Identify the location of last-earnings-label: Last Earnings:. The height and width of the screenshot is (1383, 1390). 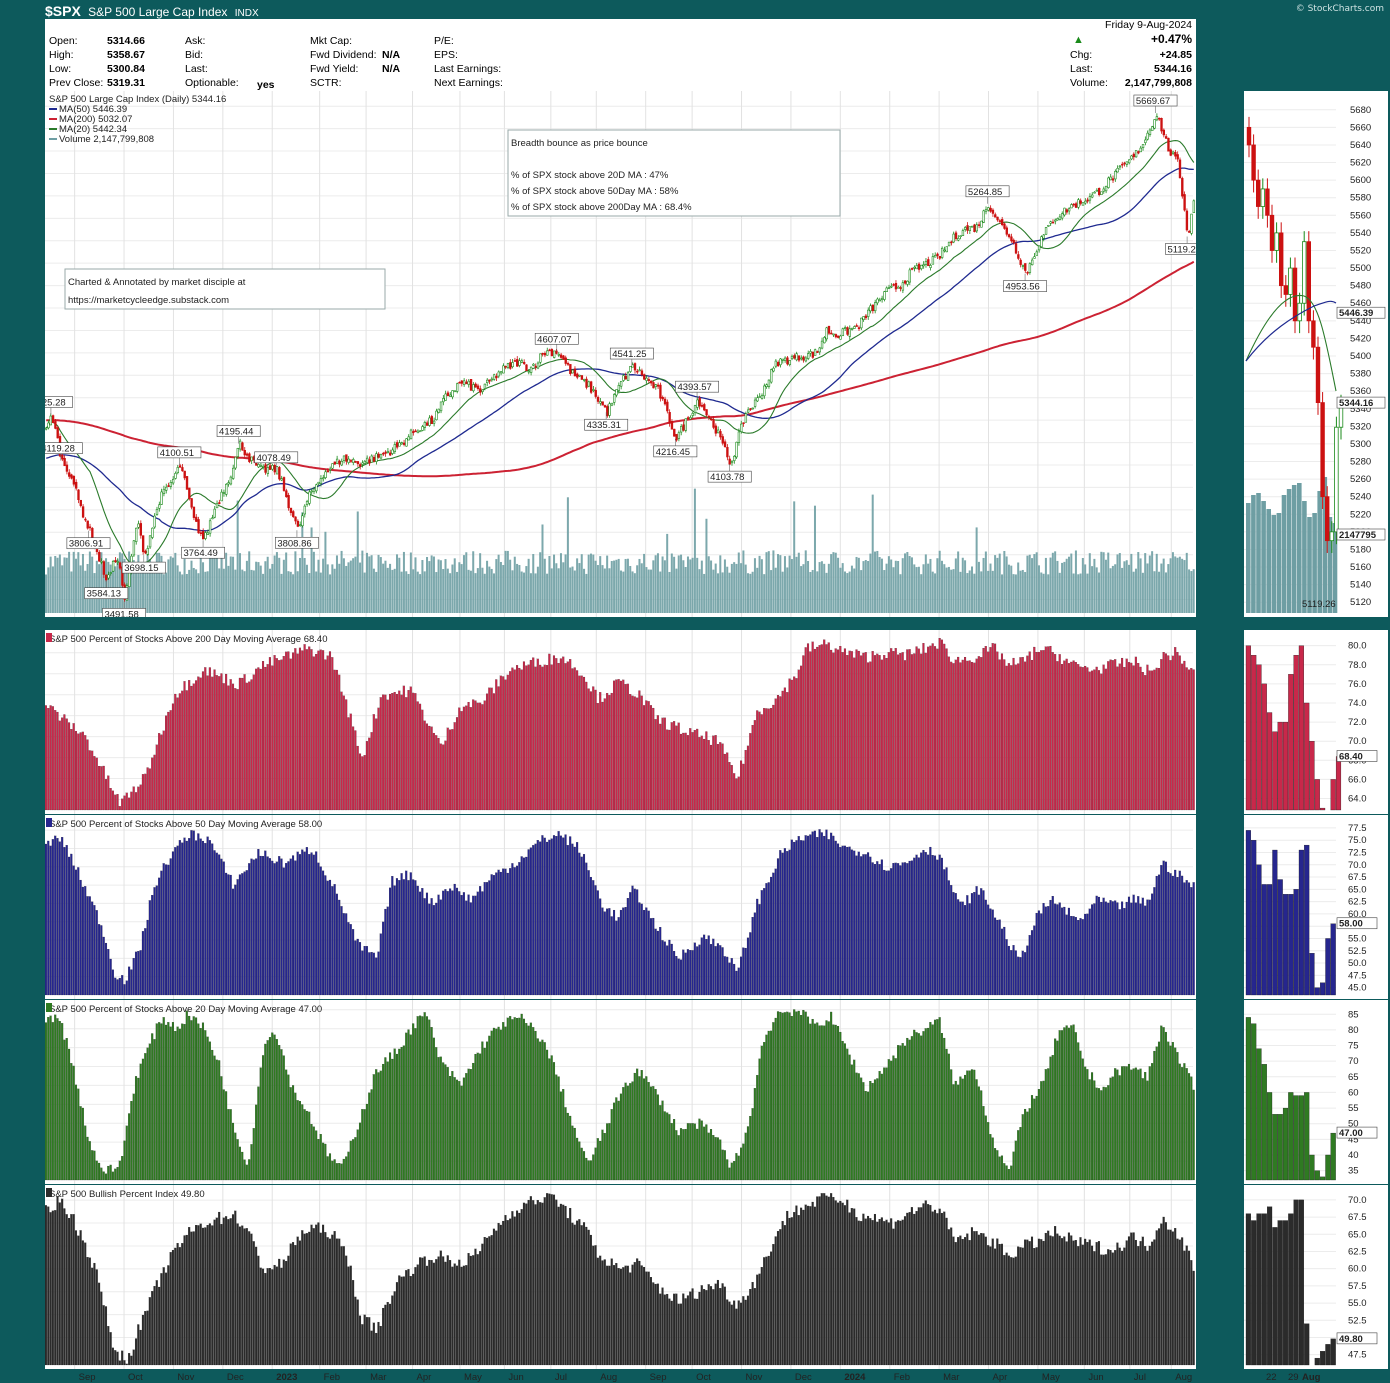
(468, 69).